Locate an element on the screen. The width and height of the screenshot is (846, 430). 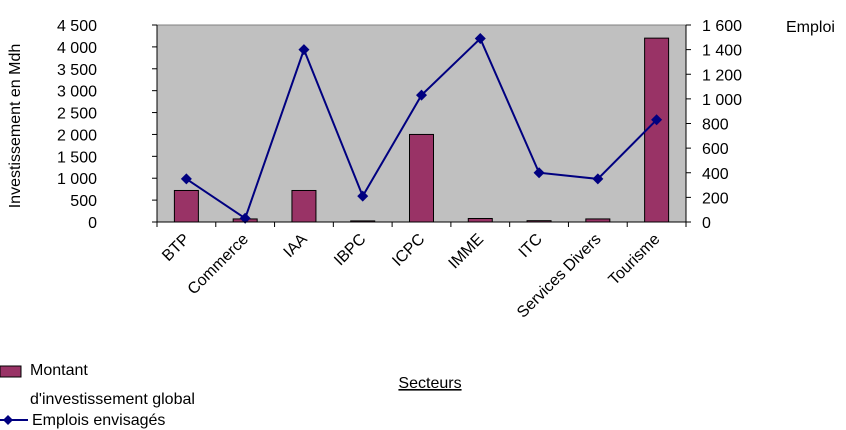
marker-icpc is located at coordinates (421, 95).